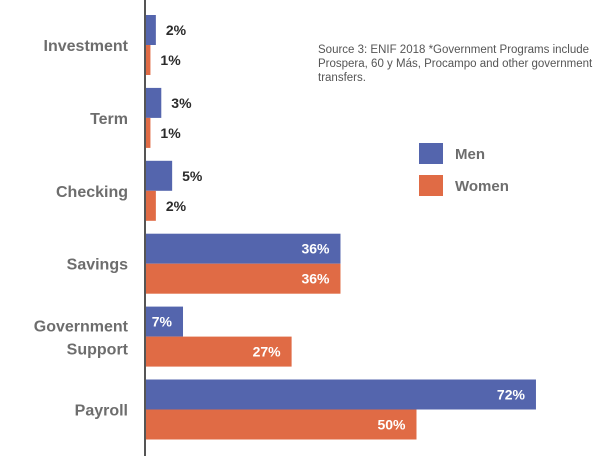 The height and width of the screenshot is (456, 602). Describe the element at coordinates (150, 206) in the screenshot. I see `bar-women-checking` at that location.